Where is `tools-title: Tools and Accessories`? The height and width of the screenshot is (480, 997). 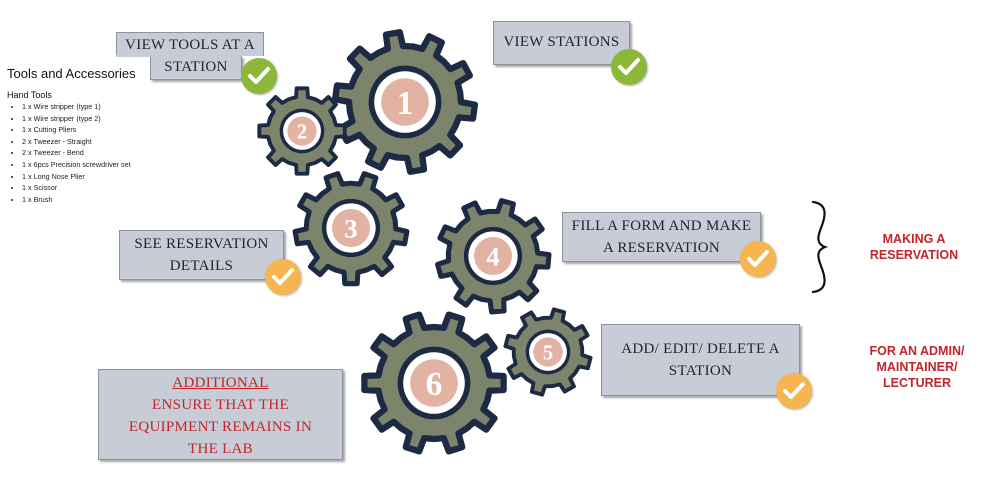
tools-title: Tools and Accessories is located at coordinates (71, 73).